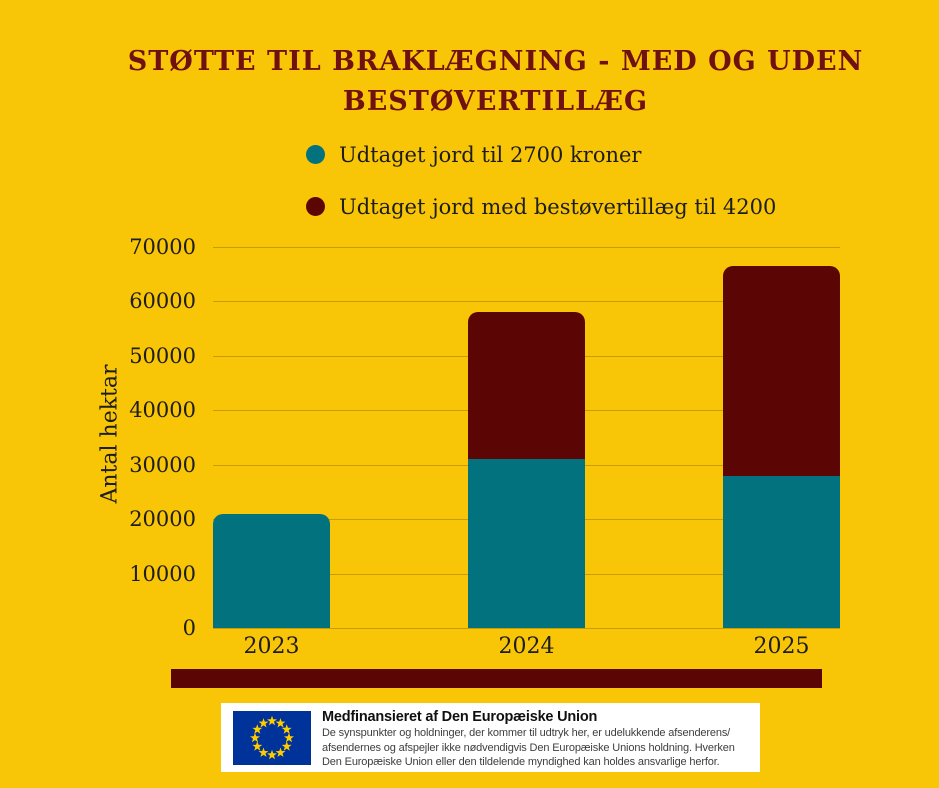 Image resolution: width=939 pixels, height=788 pixels. Describe the element at coordinates (189, 628) in the screenshot. I see `y-tick-label: 0` at that location.